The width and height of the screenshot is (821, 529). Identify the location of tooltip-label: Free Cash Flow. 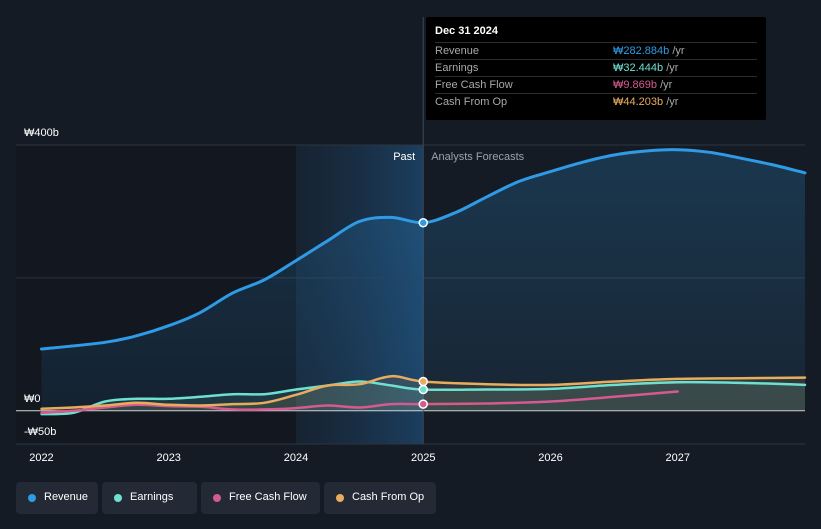
(474, 85).